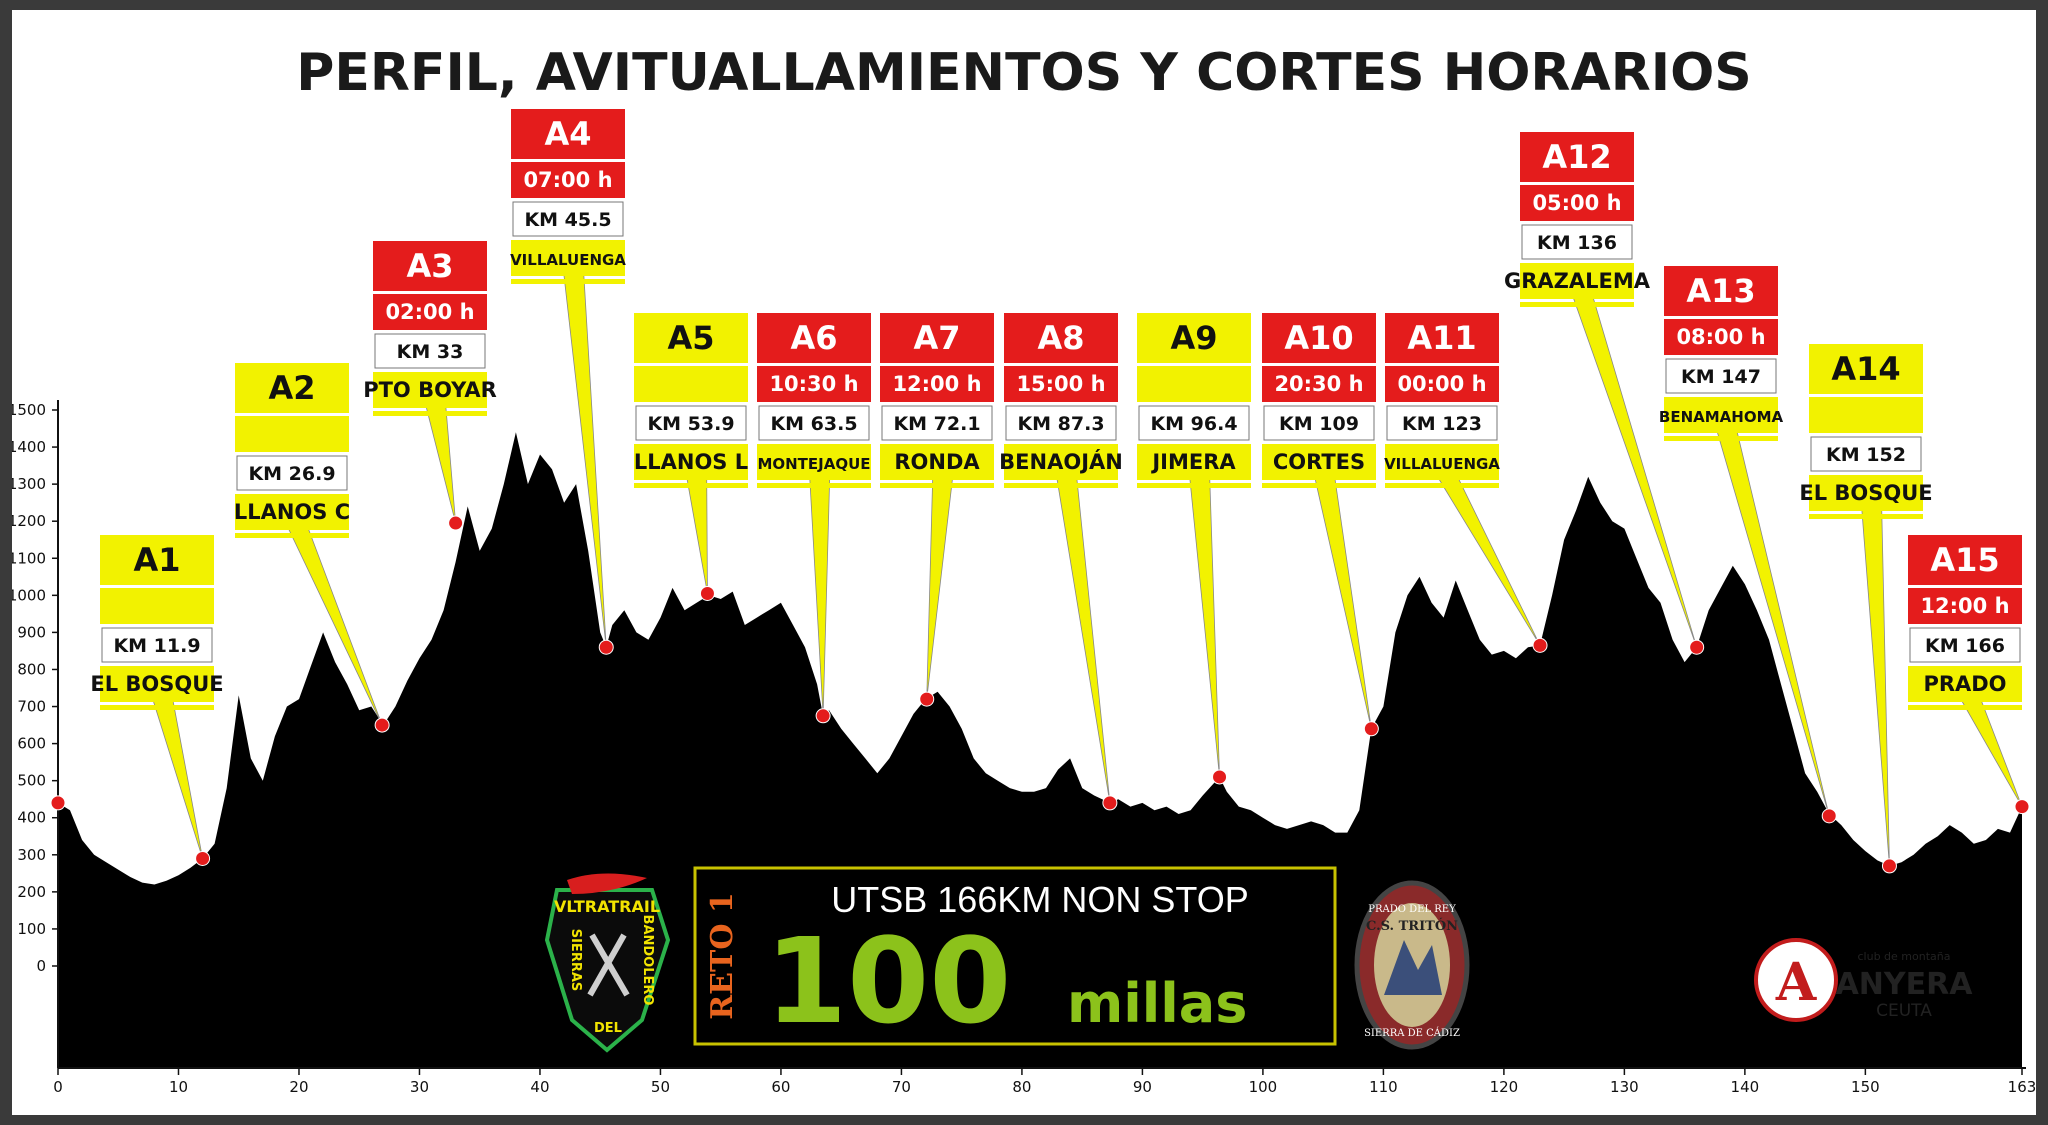  I want to click on hat-icon, so click(607, 883).